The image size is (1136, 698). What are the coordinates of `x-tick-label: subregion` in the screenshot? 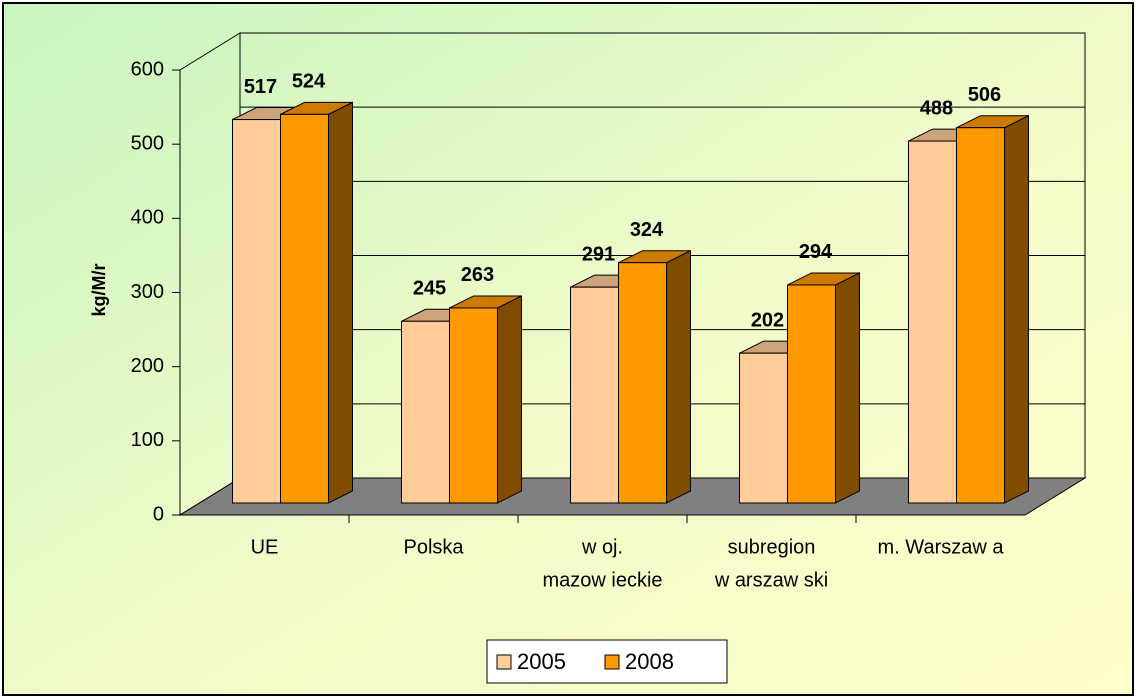 It's located at (772, 547).